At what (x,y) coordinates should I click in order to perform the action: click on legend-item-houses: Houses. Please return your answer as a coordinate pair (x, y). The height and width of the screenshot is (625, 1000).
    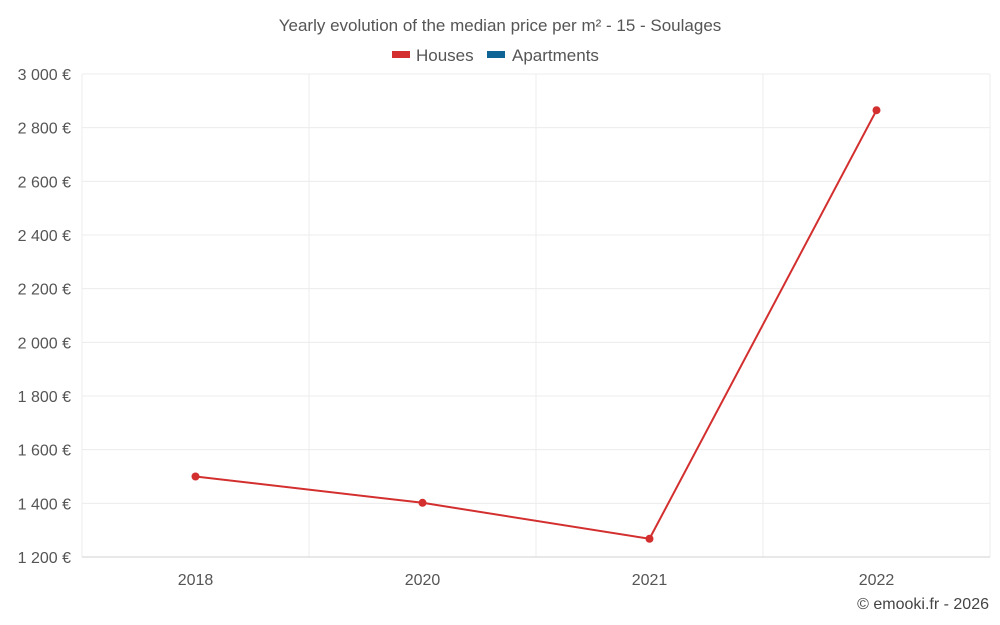
    Looking at the image, I should click on (433, 55).